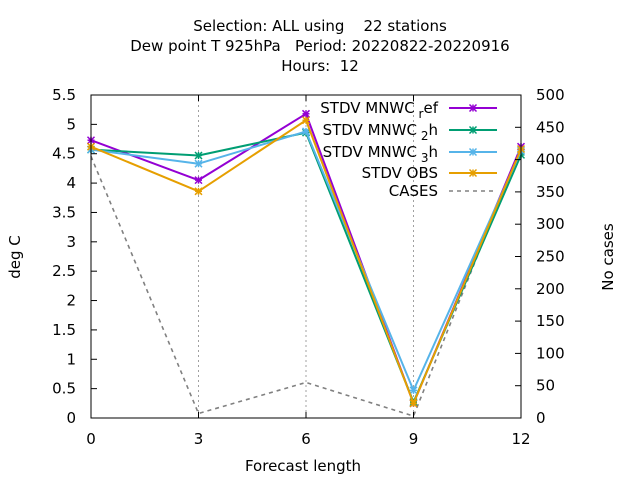  I want to click on y-tick-label: 2.5, so click(64, 271).